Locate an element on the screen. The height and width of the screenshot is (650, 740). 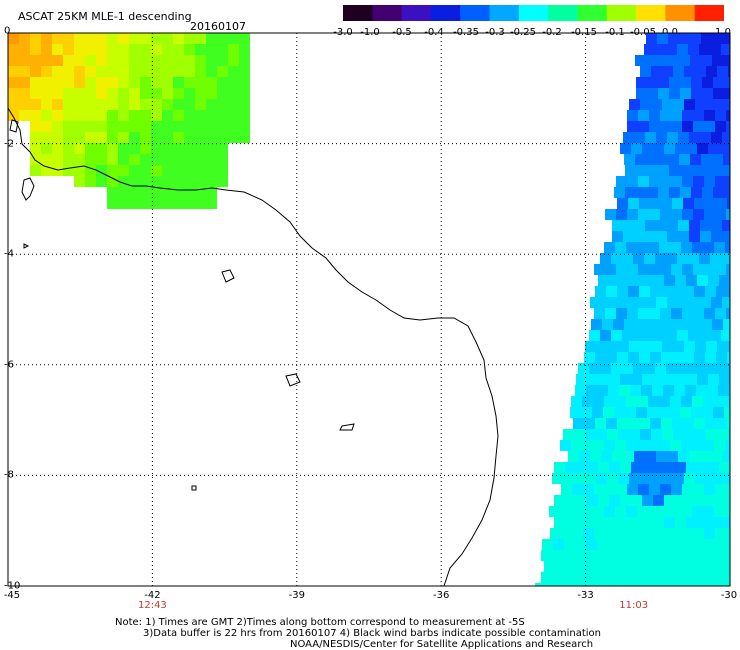
longitude-label: -39 is located at coordinates (296, 595).